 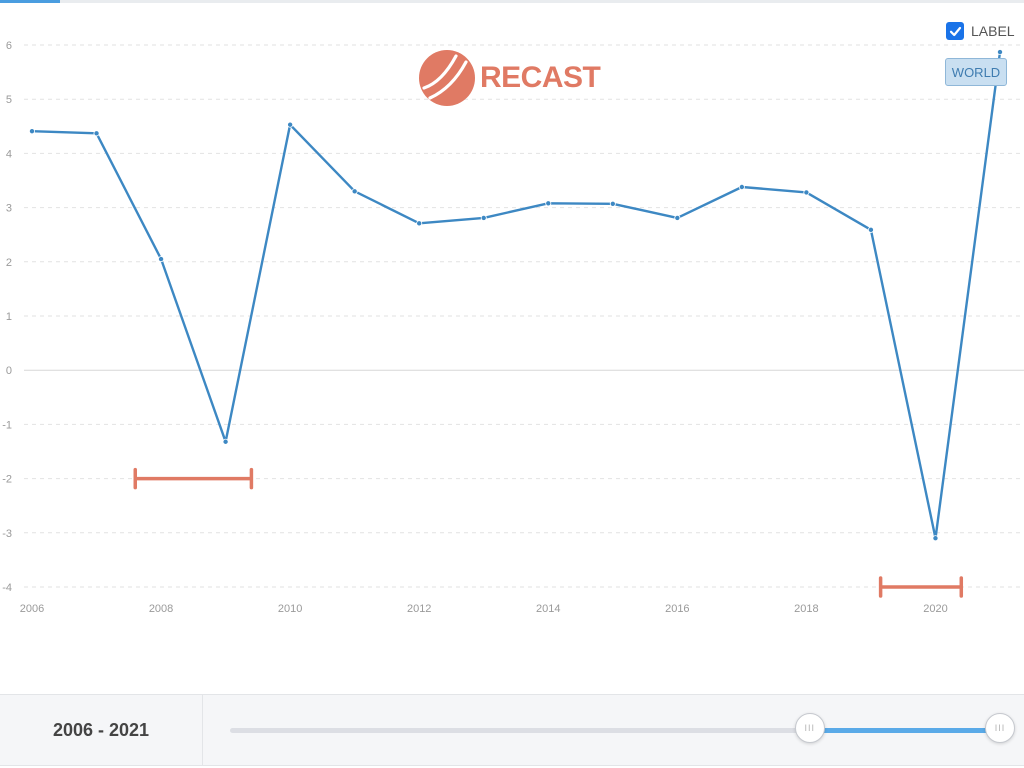 What do you see at coordinates (7, 534) in the screenshot?
I see `y-tick-label: -3` at bounding box center [7, 534].